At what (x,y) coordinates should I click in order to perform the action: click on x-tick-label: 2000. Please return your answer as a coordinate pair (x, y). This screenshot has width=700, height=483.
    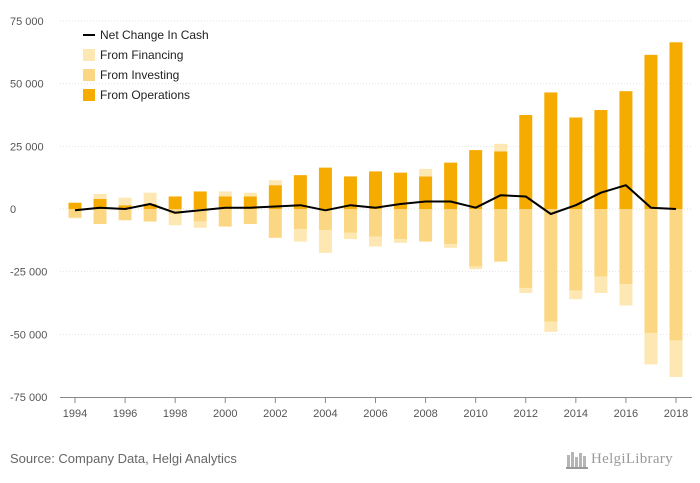
    Looking at the image, I should click on (225, 414).